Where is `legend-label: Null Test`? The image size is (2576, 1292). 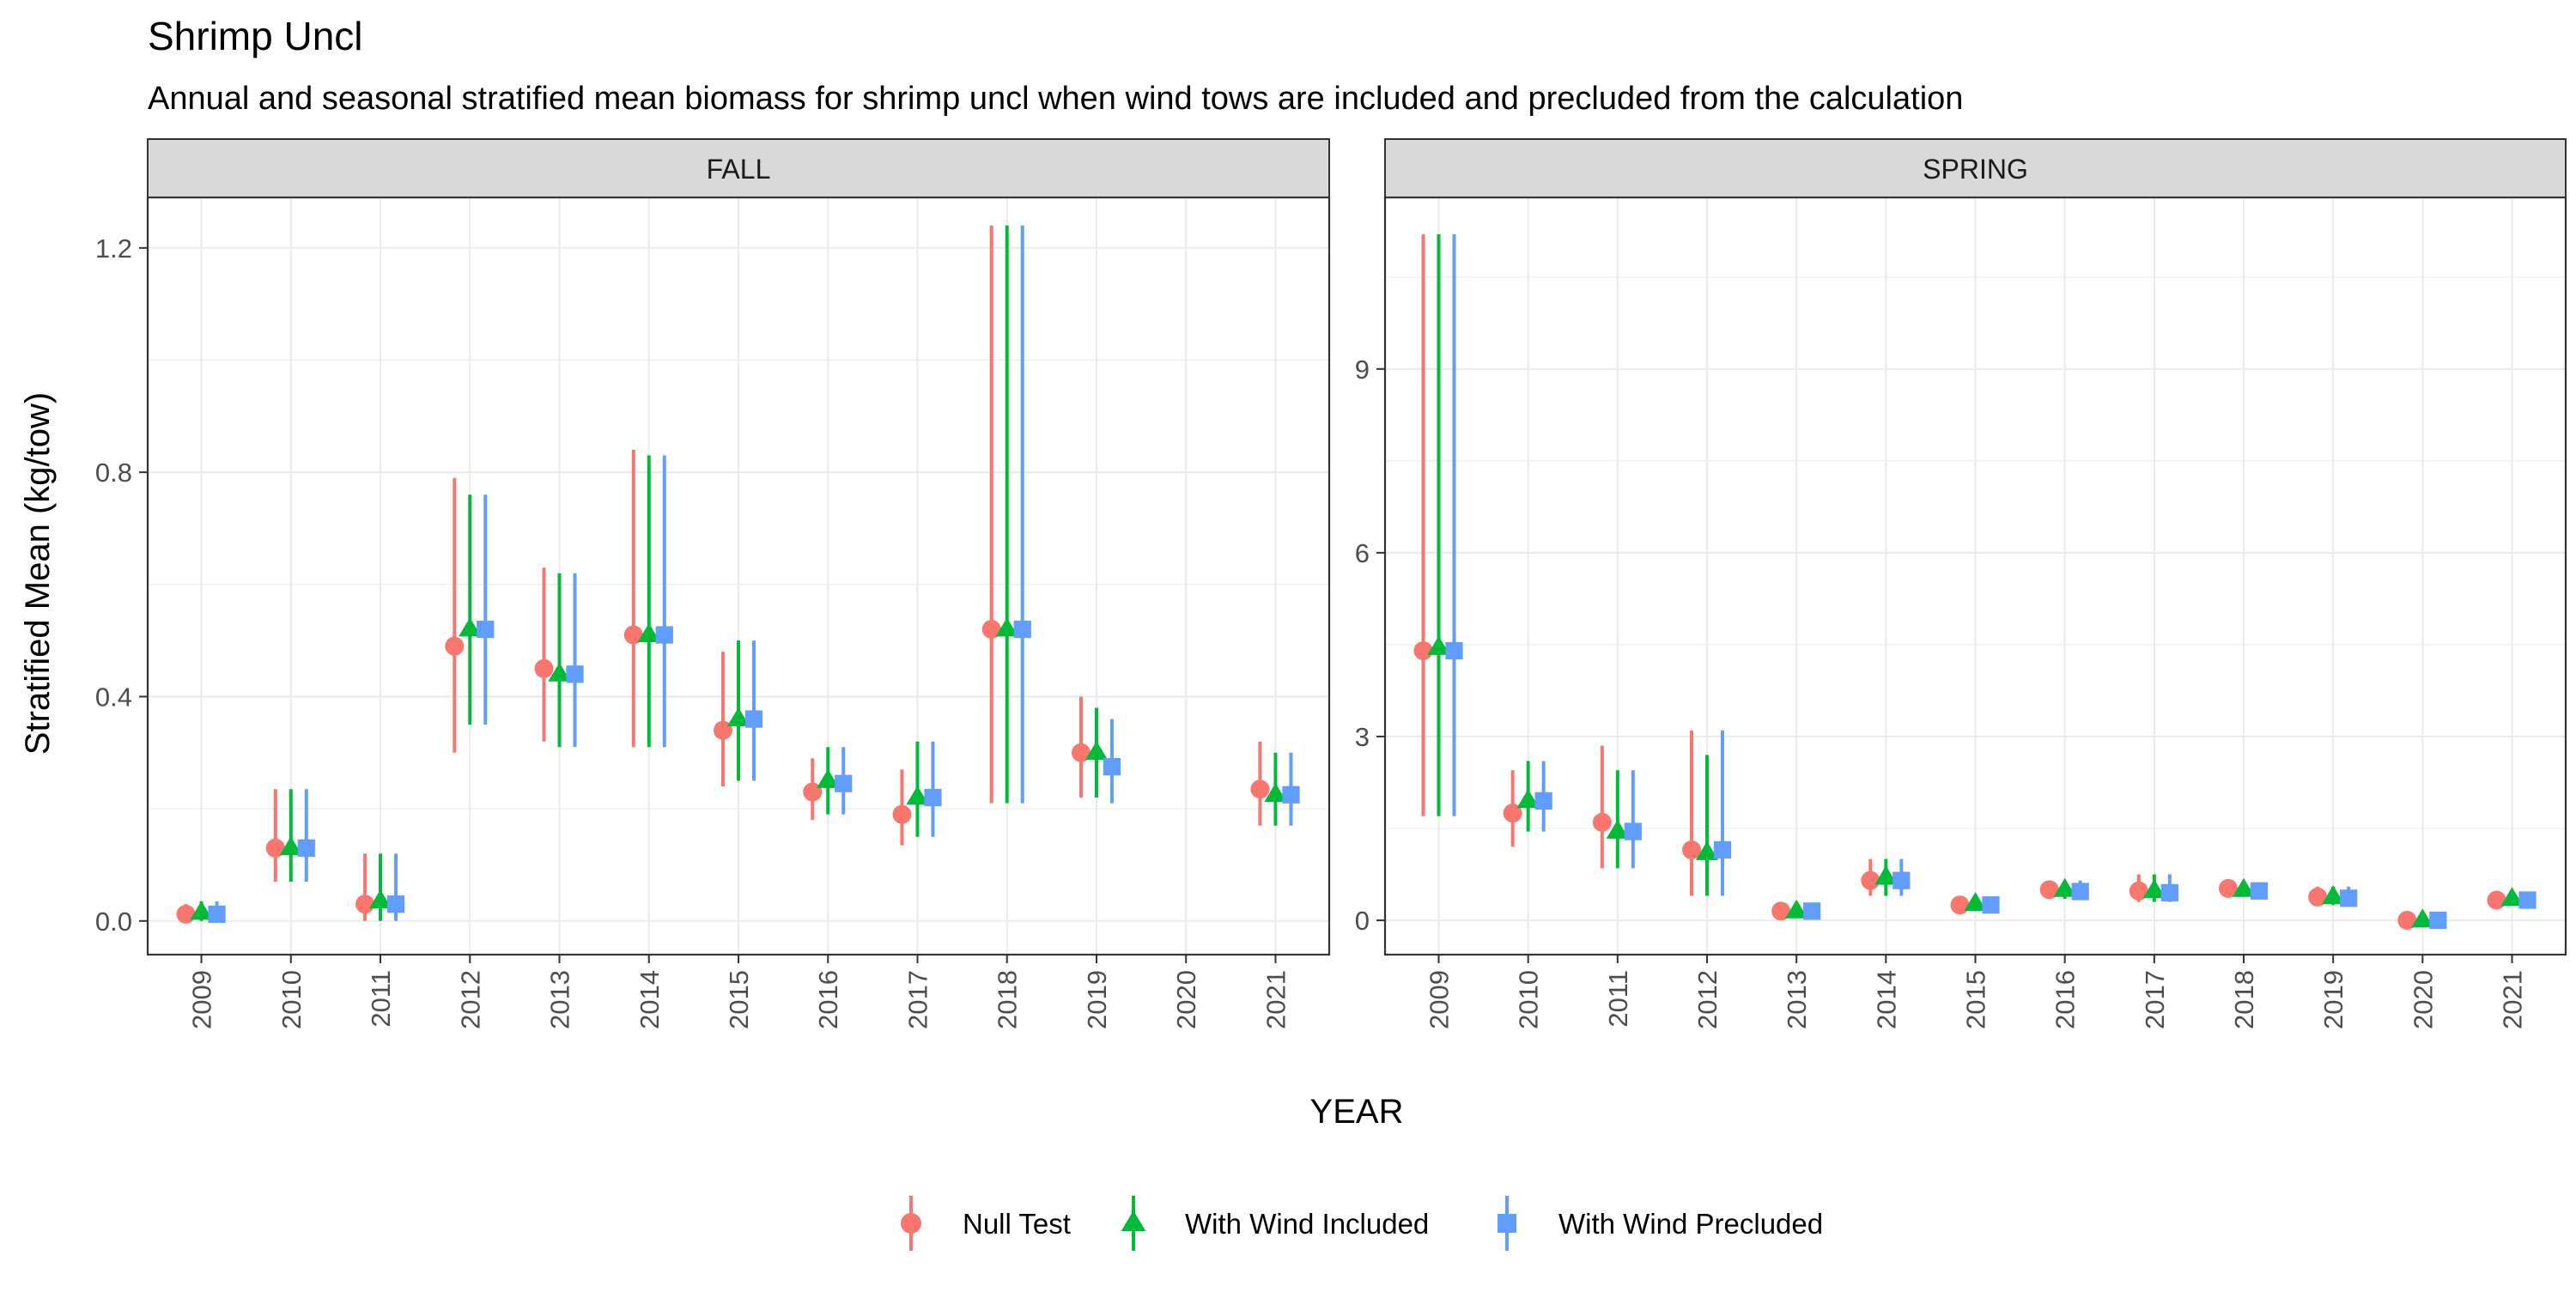
legend-label: Null Test is located at coordinates (1017, 1224).